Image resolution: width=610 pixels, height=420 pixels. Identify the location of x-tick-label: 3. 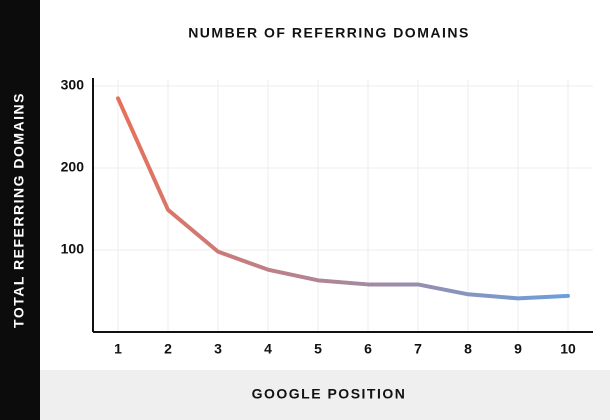
(218, 349).